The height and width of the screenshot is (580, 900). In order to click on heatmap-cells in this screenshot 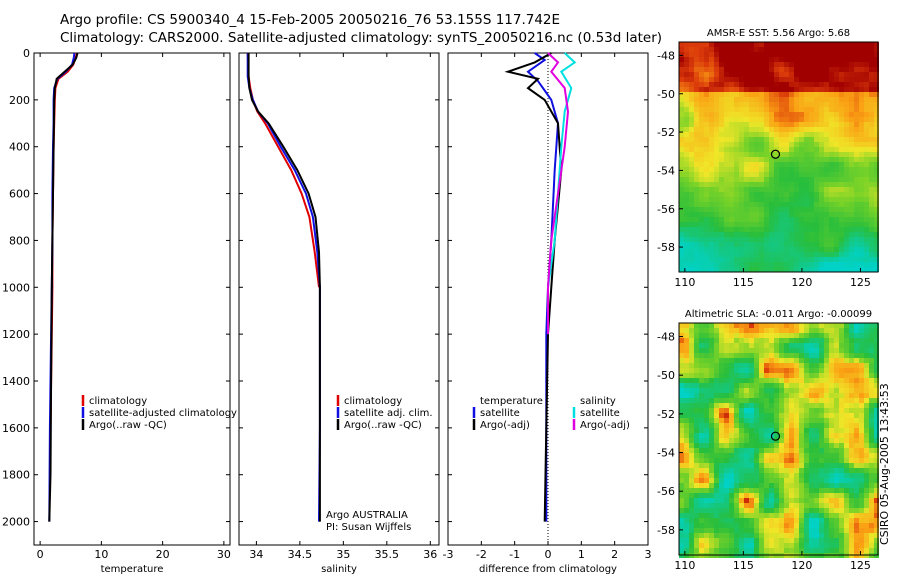, I will do `click(779, 157)`.